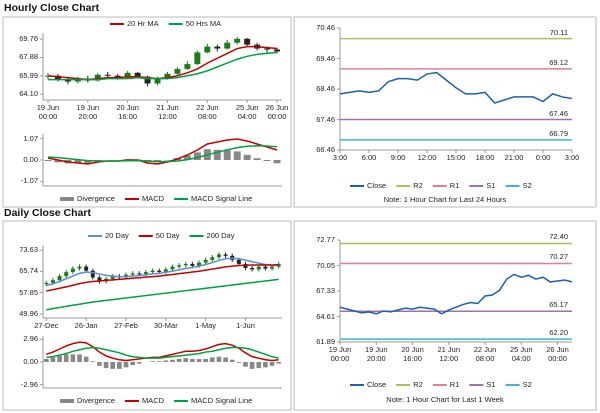  What do you see at coordinates (47, 213) in the screenshot?
I see `section-heading: Daily Close Chart` at bounding box center [47, 213].